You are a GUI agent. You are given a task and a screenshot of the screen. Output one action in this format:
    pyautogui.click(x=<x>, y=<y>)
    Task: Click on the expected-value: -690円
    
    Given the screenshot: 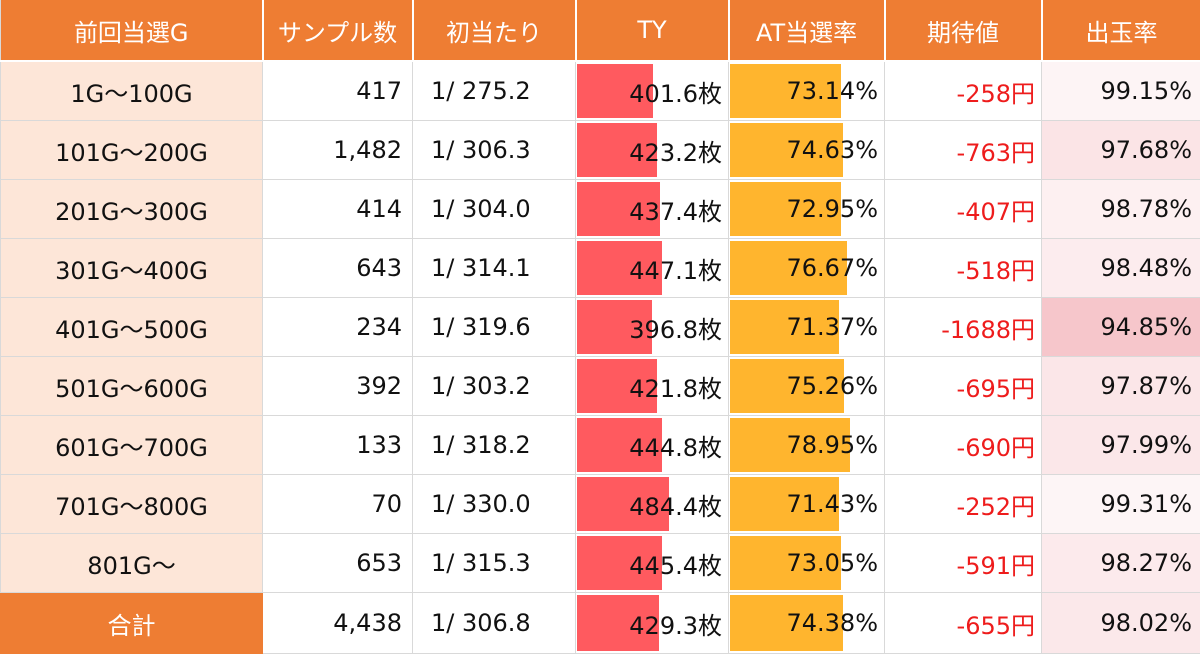 What is the action you would take?
    pyautogui.click(x=963, y=445)
    